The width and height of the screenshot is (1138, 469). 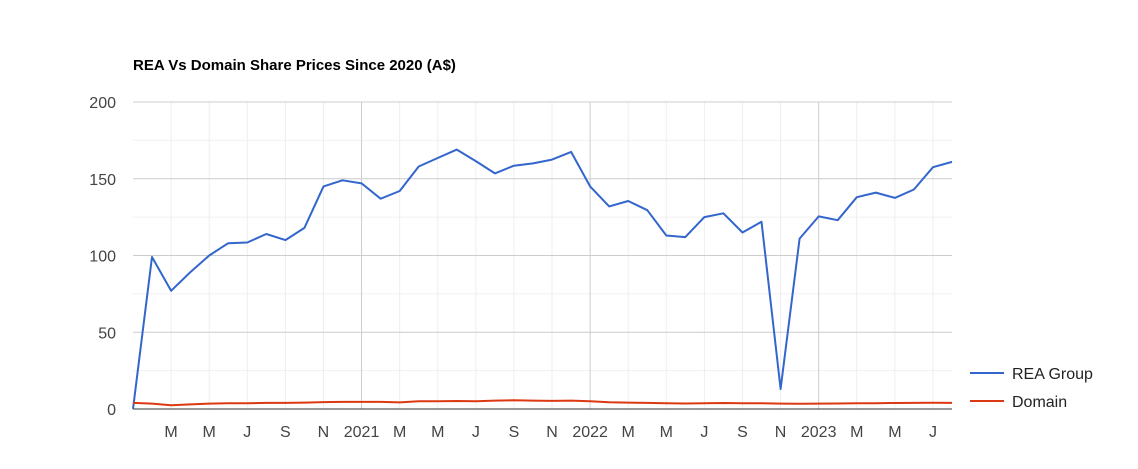 What do you see at coordinates (819, 432) in the screenshot?
I see `x-tick-label: 2023` at bounding box center [819, 432].